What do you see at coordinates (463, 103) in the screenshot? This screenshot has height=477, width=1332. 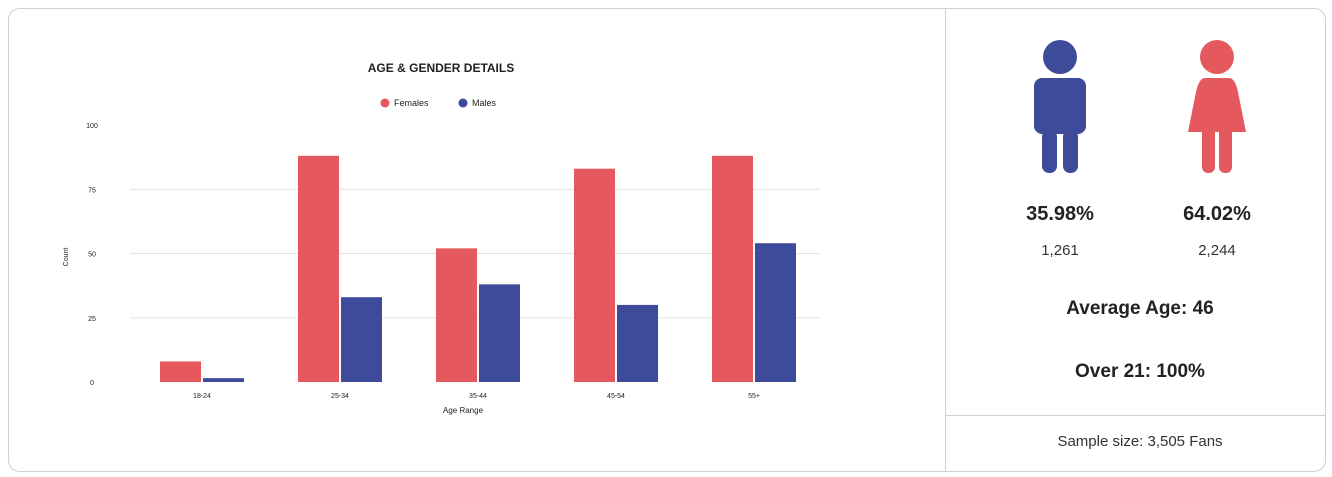 I see `legend-swatch-males` at bounding box center [463, 103].